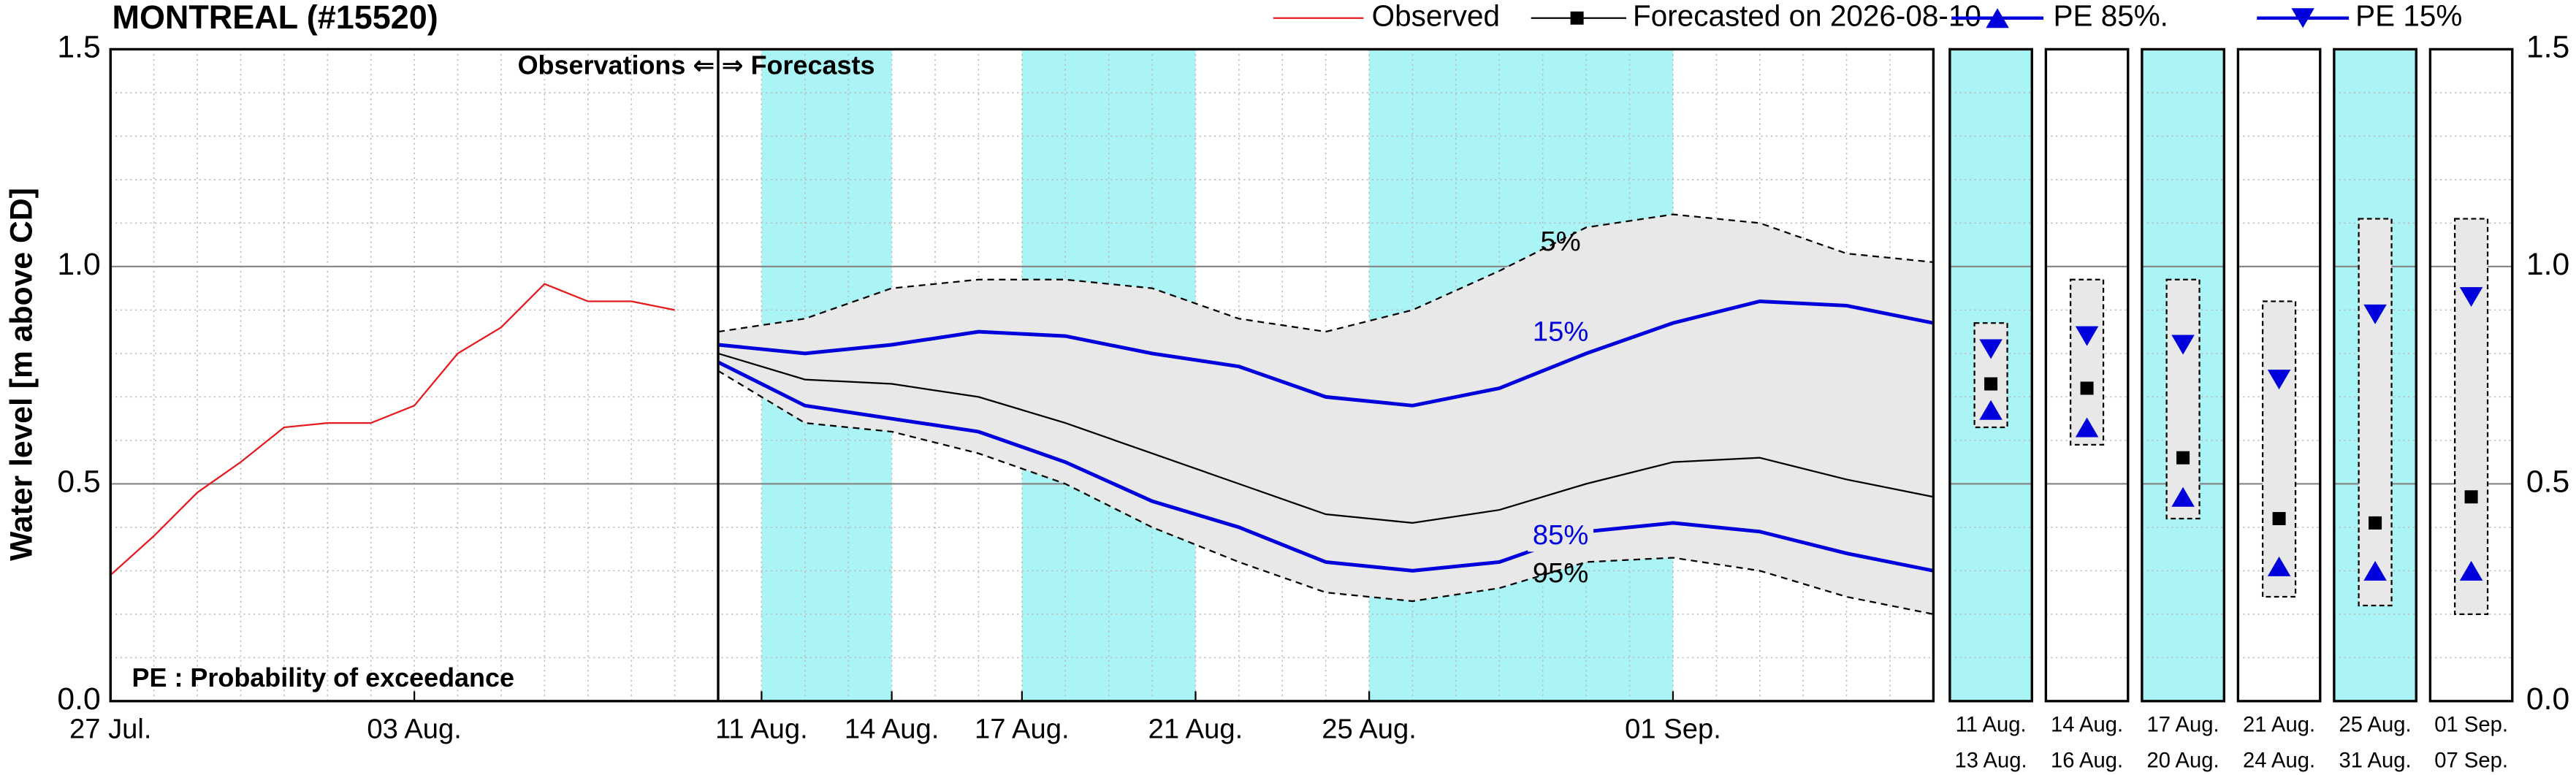 This screenshot has width=2576, height=775. Describe the element at coordinates (2548, 700) in the screenshot. I see `y-tick-label-right: 0.0` at that location.